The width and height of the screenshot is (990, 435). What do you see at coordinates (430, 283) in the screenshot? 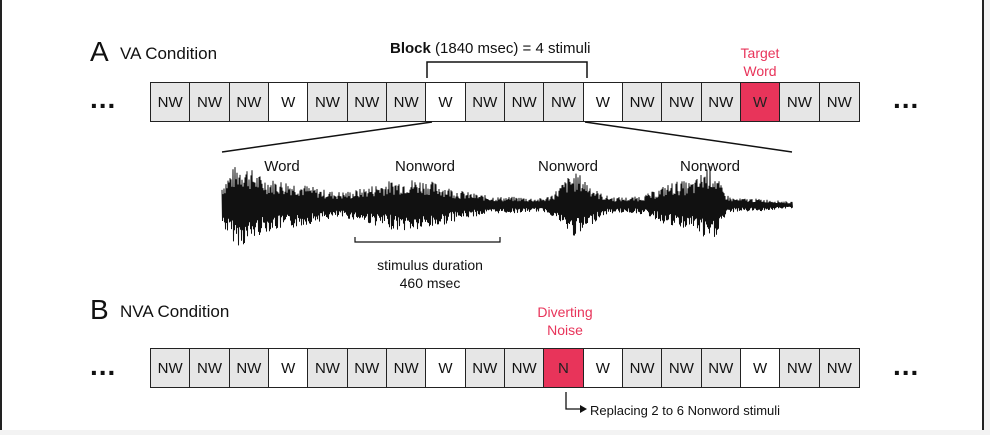
I see `duration-line2: 460 msec` at bounding box center [430, 283].